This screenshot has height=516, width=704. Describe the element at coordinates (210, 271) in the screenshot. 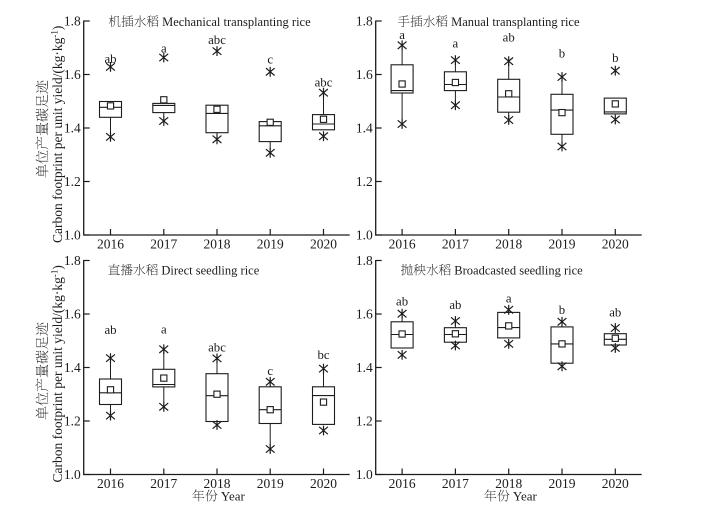

I see `svg-text: Direct seedling rice` at that location.